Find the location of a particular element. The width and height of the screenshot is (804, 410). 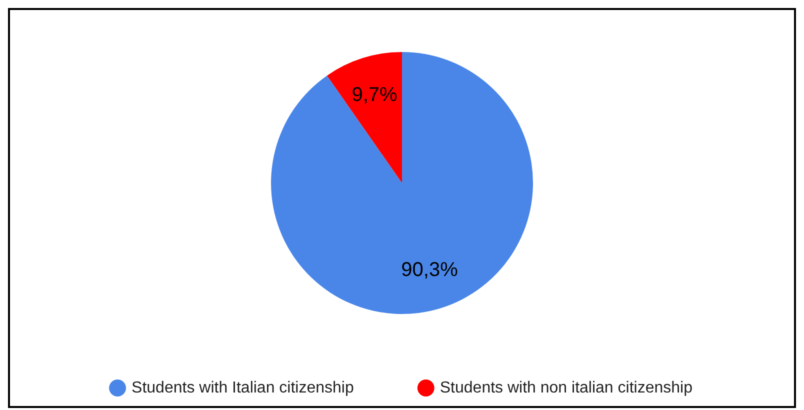

legend-label: Students with Italian citizenship is located at coordinates (243, 387).